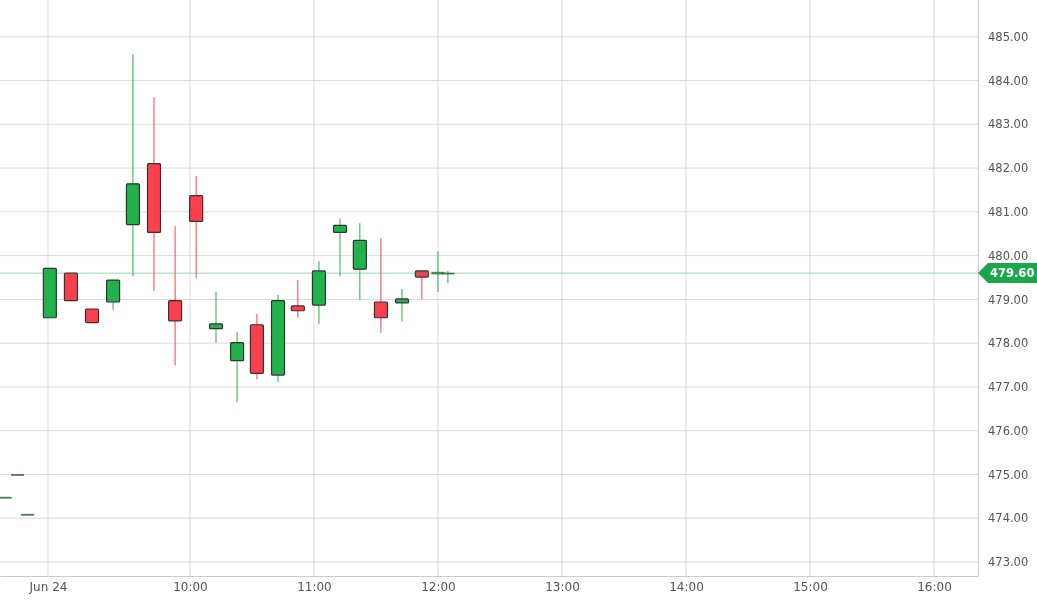 The height and width of the screenshot is (600, 1037). Describe the element at coordinates (810, 586) in the screenshot. I see `x-tick-label: 15:00` at that location.